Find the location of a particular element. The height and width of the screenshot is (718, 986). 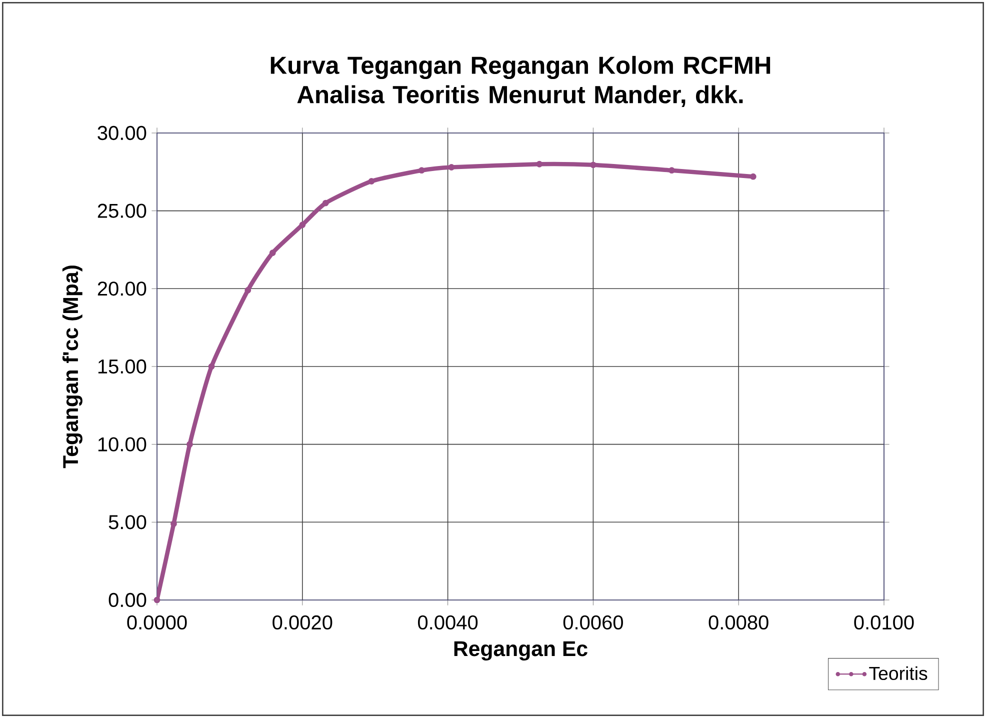

x-tick-label: 0.0080 is located at coordinates (738, 622).